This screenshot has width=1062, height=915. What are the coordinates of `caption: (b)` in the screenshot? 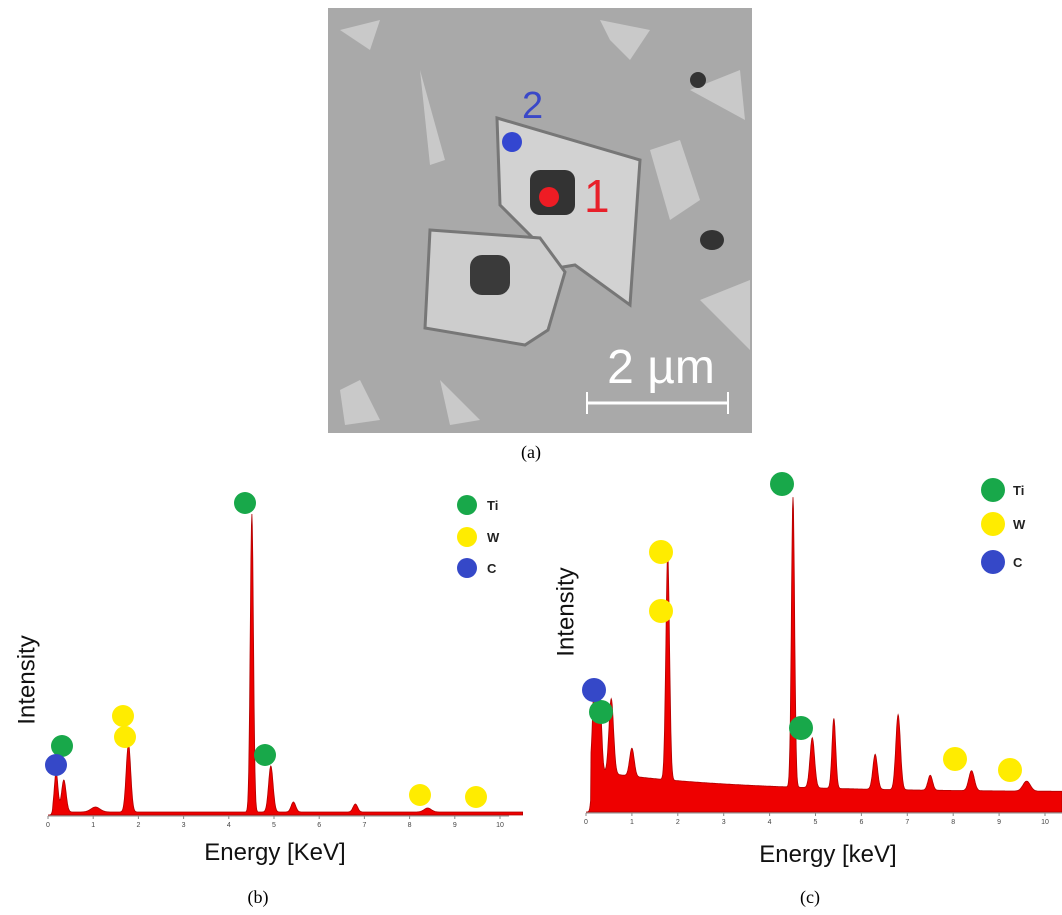 It's located at (258, 897).